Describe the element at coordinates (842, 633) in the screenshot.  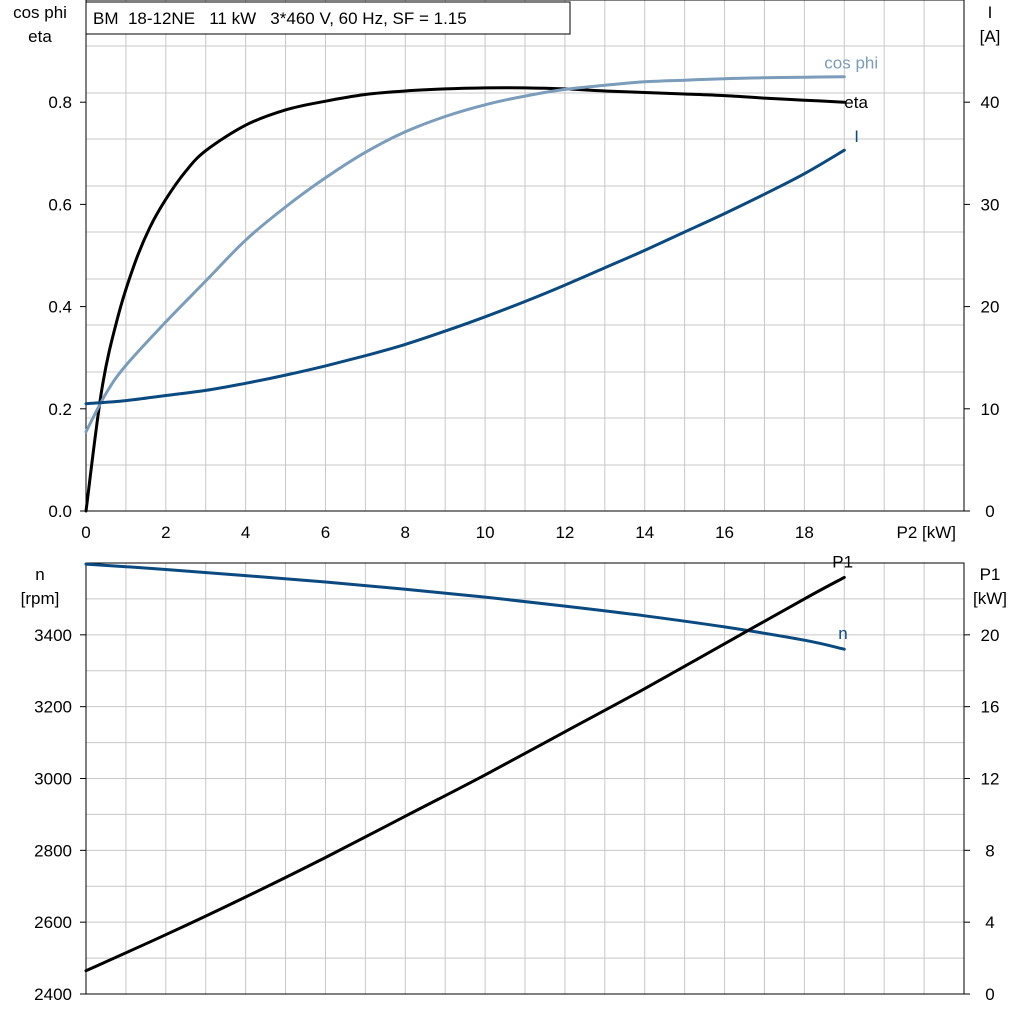
I see `series-label-n: n` at that location.